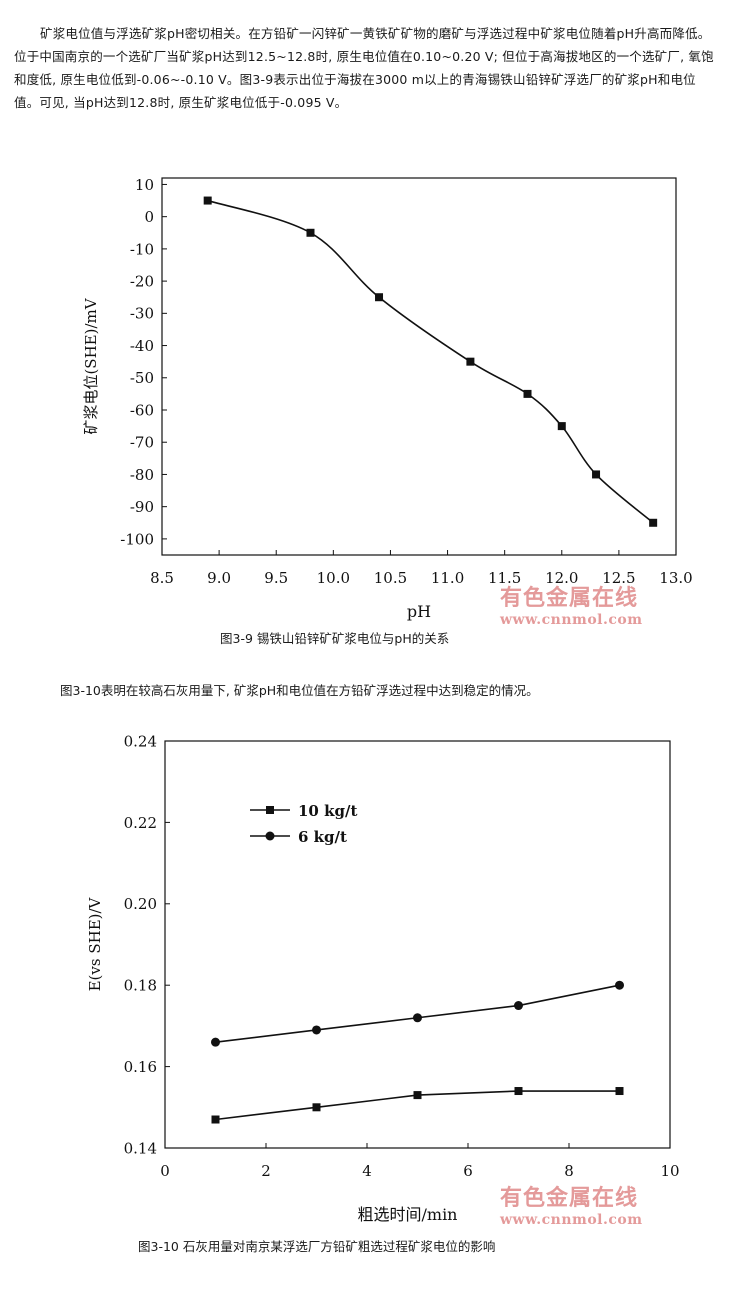 Image resolution: width=730 pixels, height=1291 pixels. Describe the element at coordinates (266, 1171) in the screenshot. I see `x-tick-label: 2` at that location.